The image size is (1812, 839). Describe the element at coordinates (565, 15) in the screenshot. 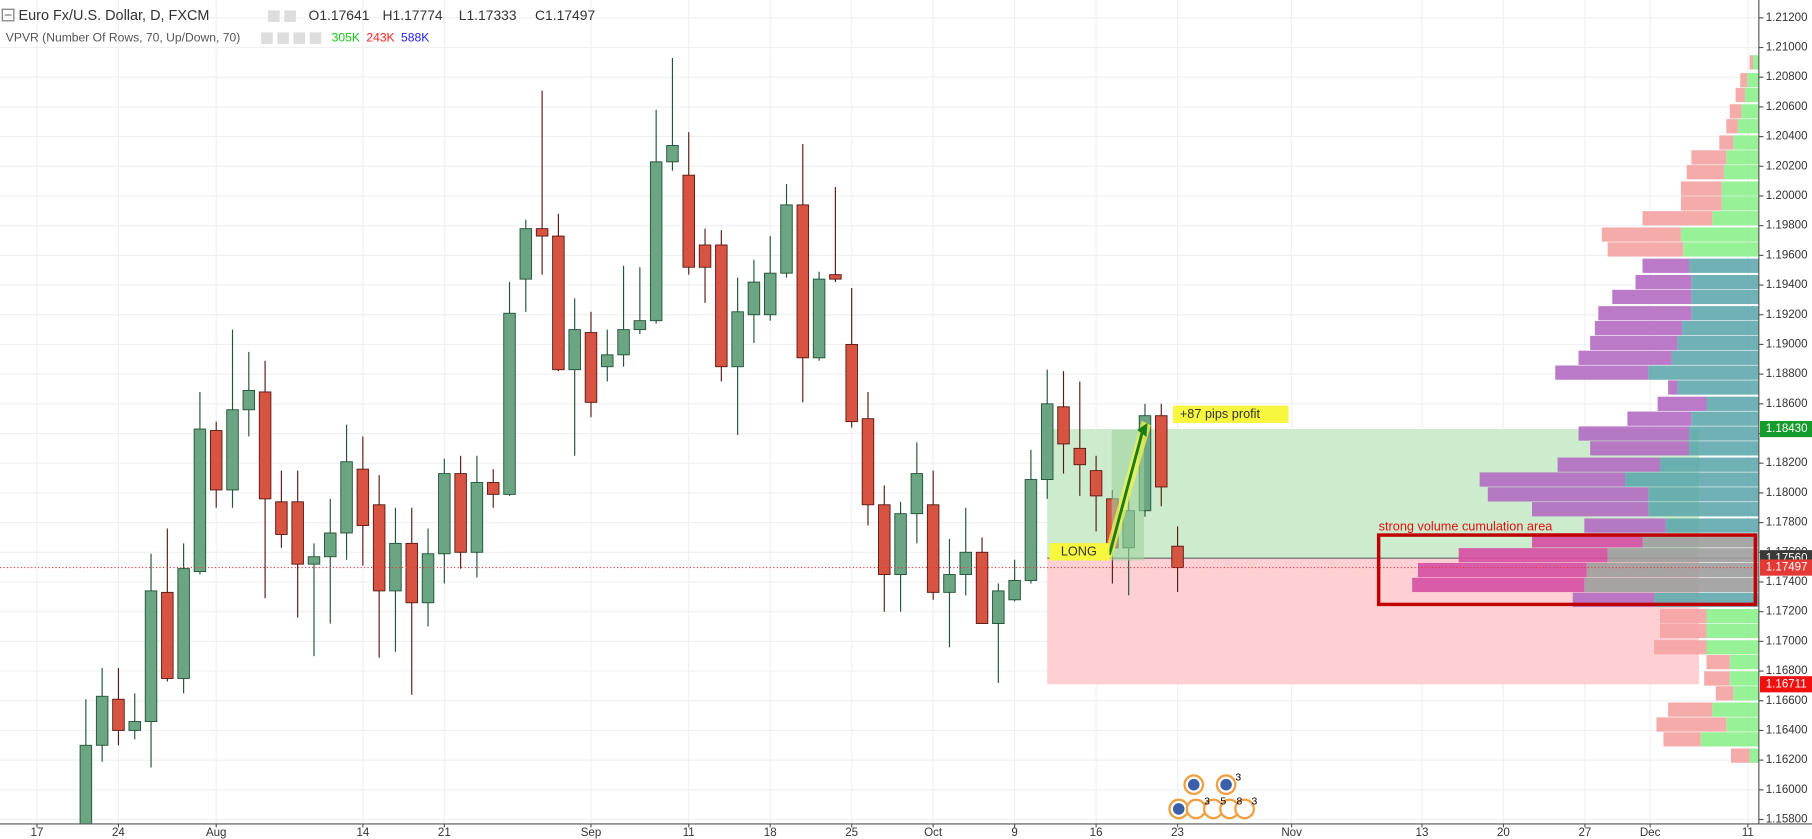

I see `ohlc-close: C1.17497` at that location.